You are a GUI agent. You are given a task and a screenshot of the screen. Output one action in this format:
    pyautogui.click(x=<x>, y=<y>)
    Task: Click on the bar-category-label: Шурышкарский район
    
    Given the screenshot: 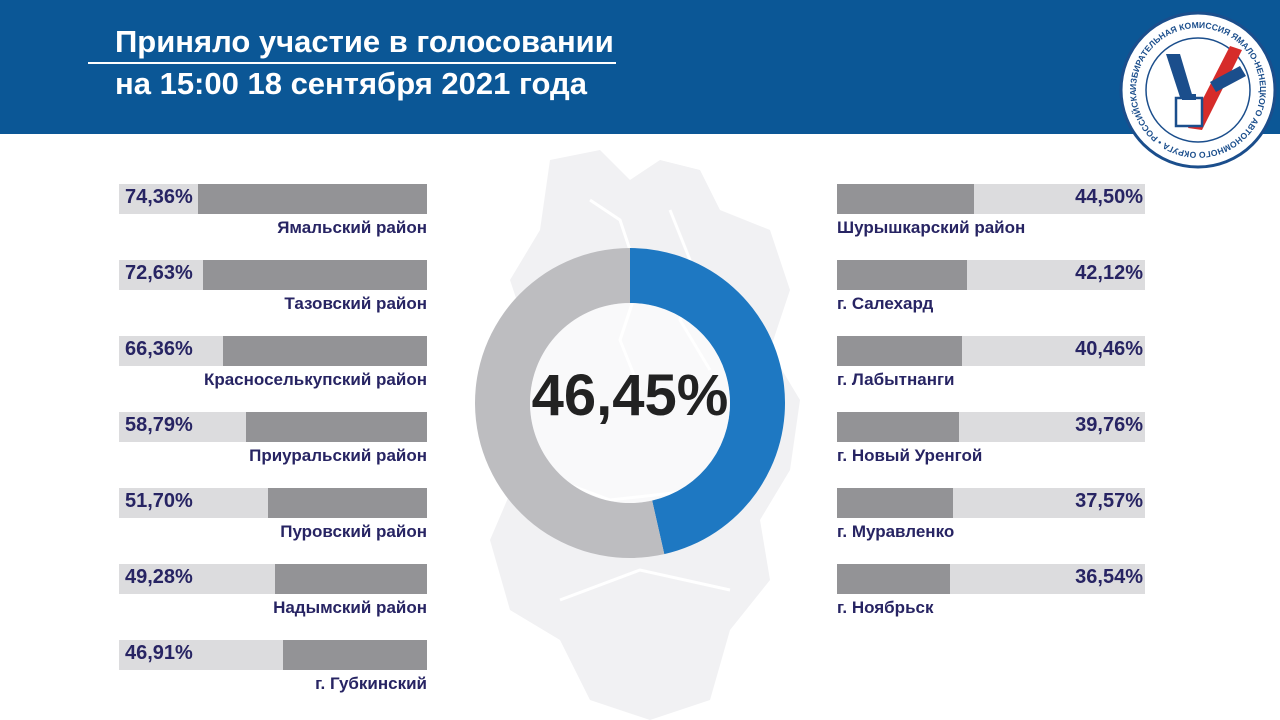 What is the action you would take?
    pyautogui.click(x=931, y=227)
    